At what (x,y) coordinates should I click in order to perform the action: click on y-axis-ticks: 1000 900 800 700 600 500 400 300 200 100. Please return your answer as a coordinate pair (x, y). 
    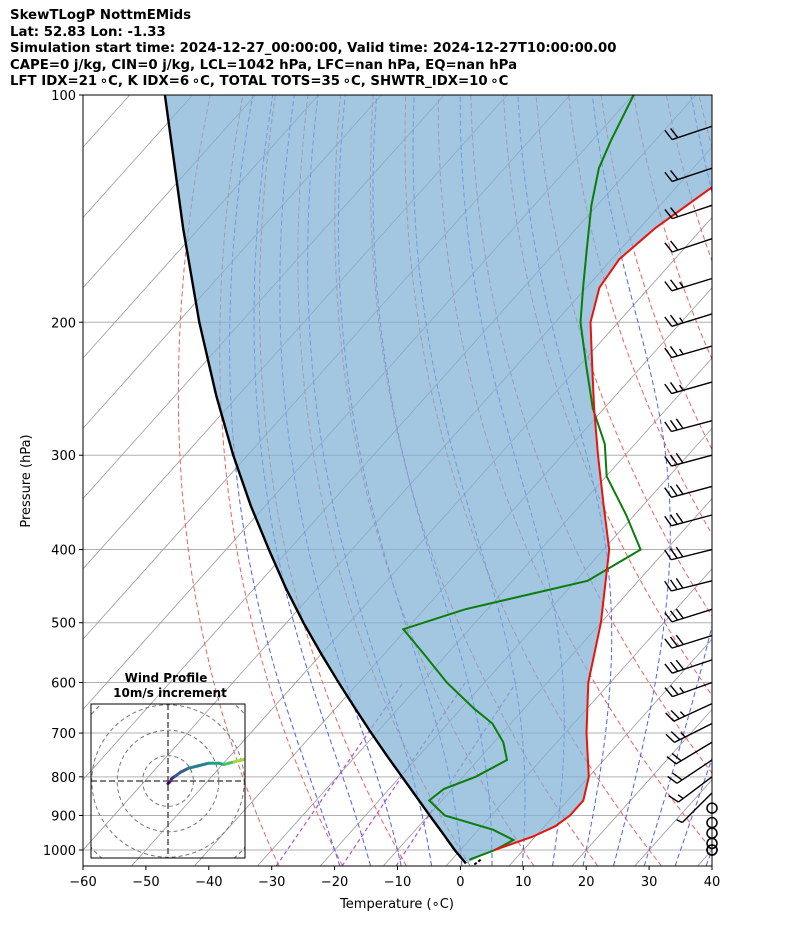
    Looking at the image, I should click on (63, 474).